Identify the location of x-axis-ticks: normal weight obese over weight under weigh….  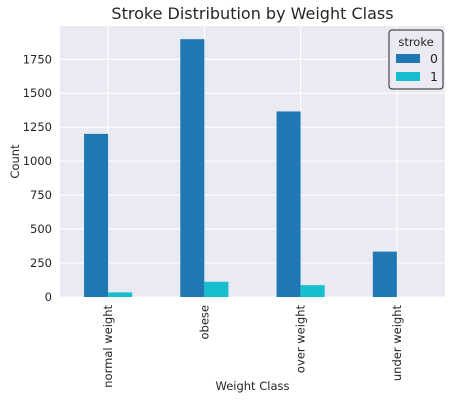
(252, 346).